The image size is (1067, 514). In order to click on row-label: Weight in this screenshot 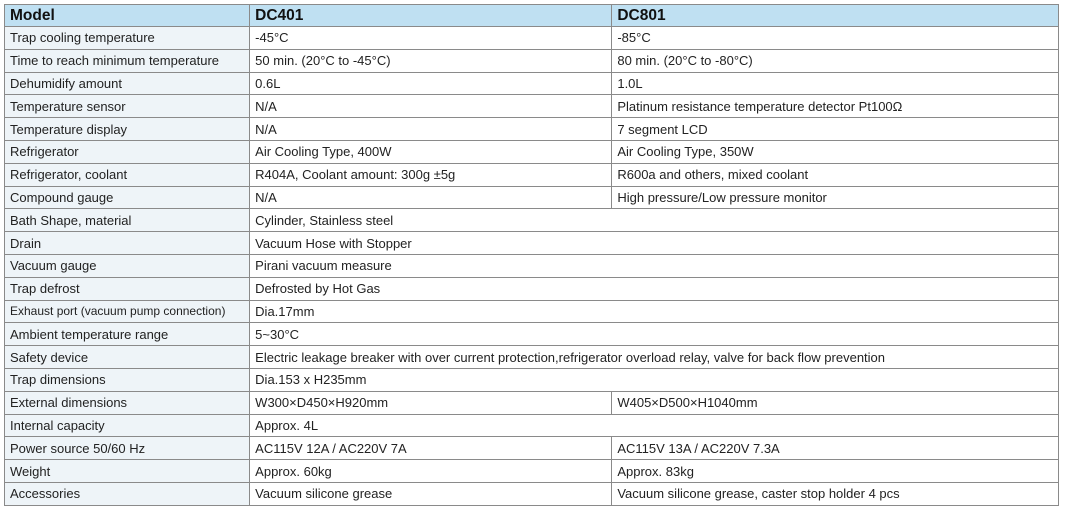, I will do `click(127, 471)`.